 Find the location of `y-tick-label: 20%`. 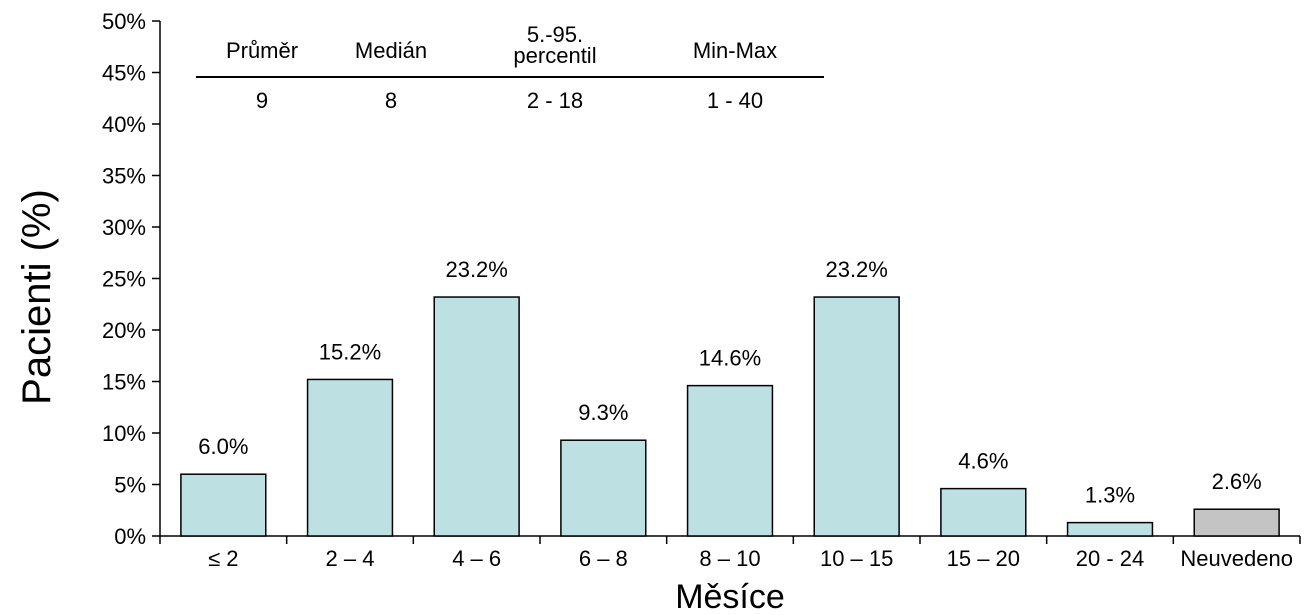

y-tick-label: 20% is located at coordinates (124, 330).